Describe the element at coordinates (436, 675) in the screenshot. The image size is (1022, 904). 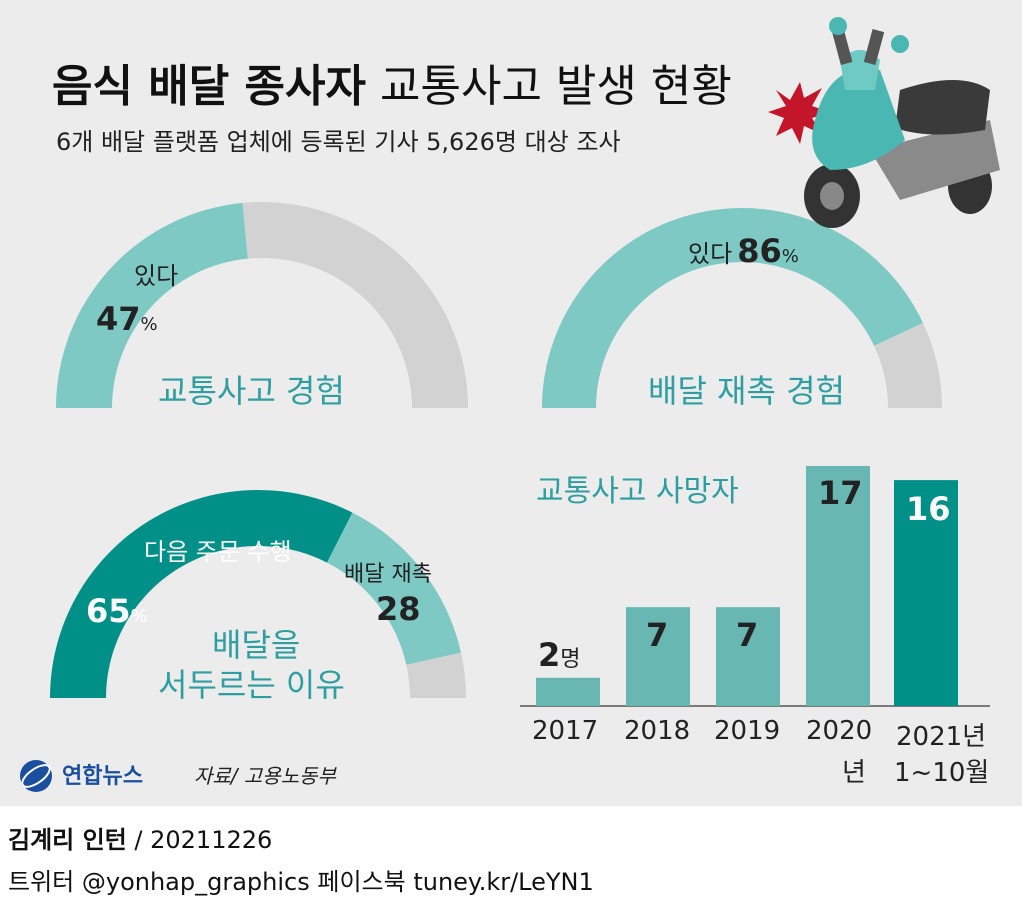
I see `gauge-reason-other-arc` at that location.